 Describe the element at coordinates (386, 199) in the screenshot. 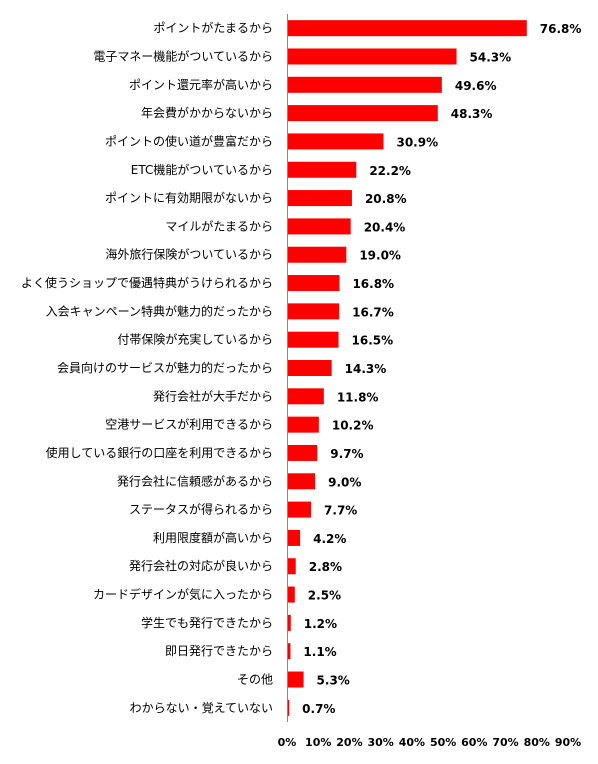

I see `value-label: 20.8%` at that location.